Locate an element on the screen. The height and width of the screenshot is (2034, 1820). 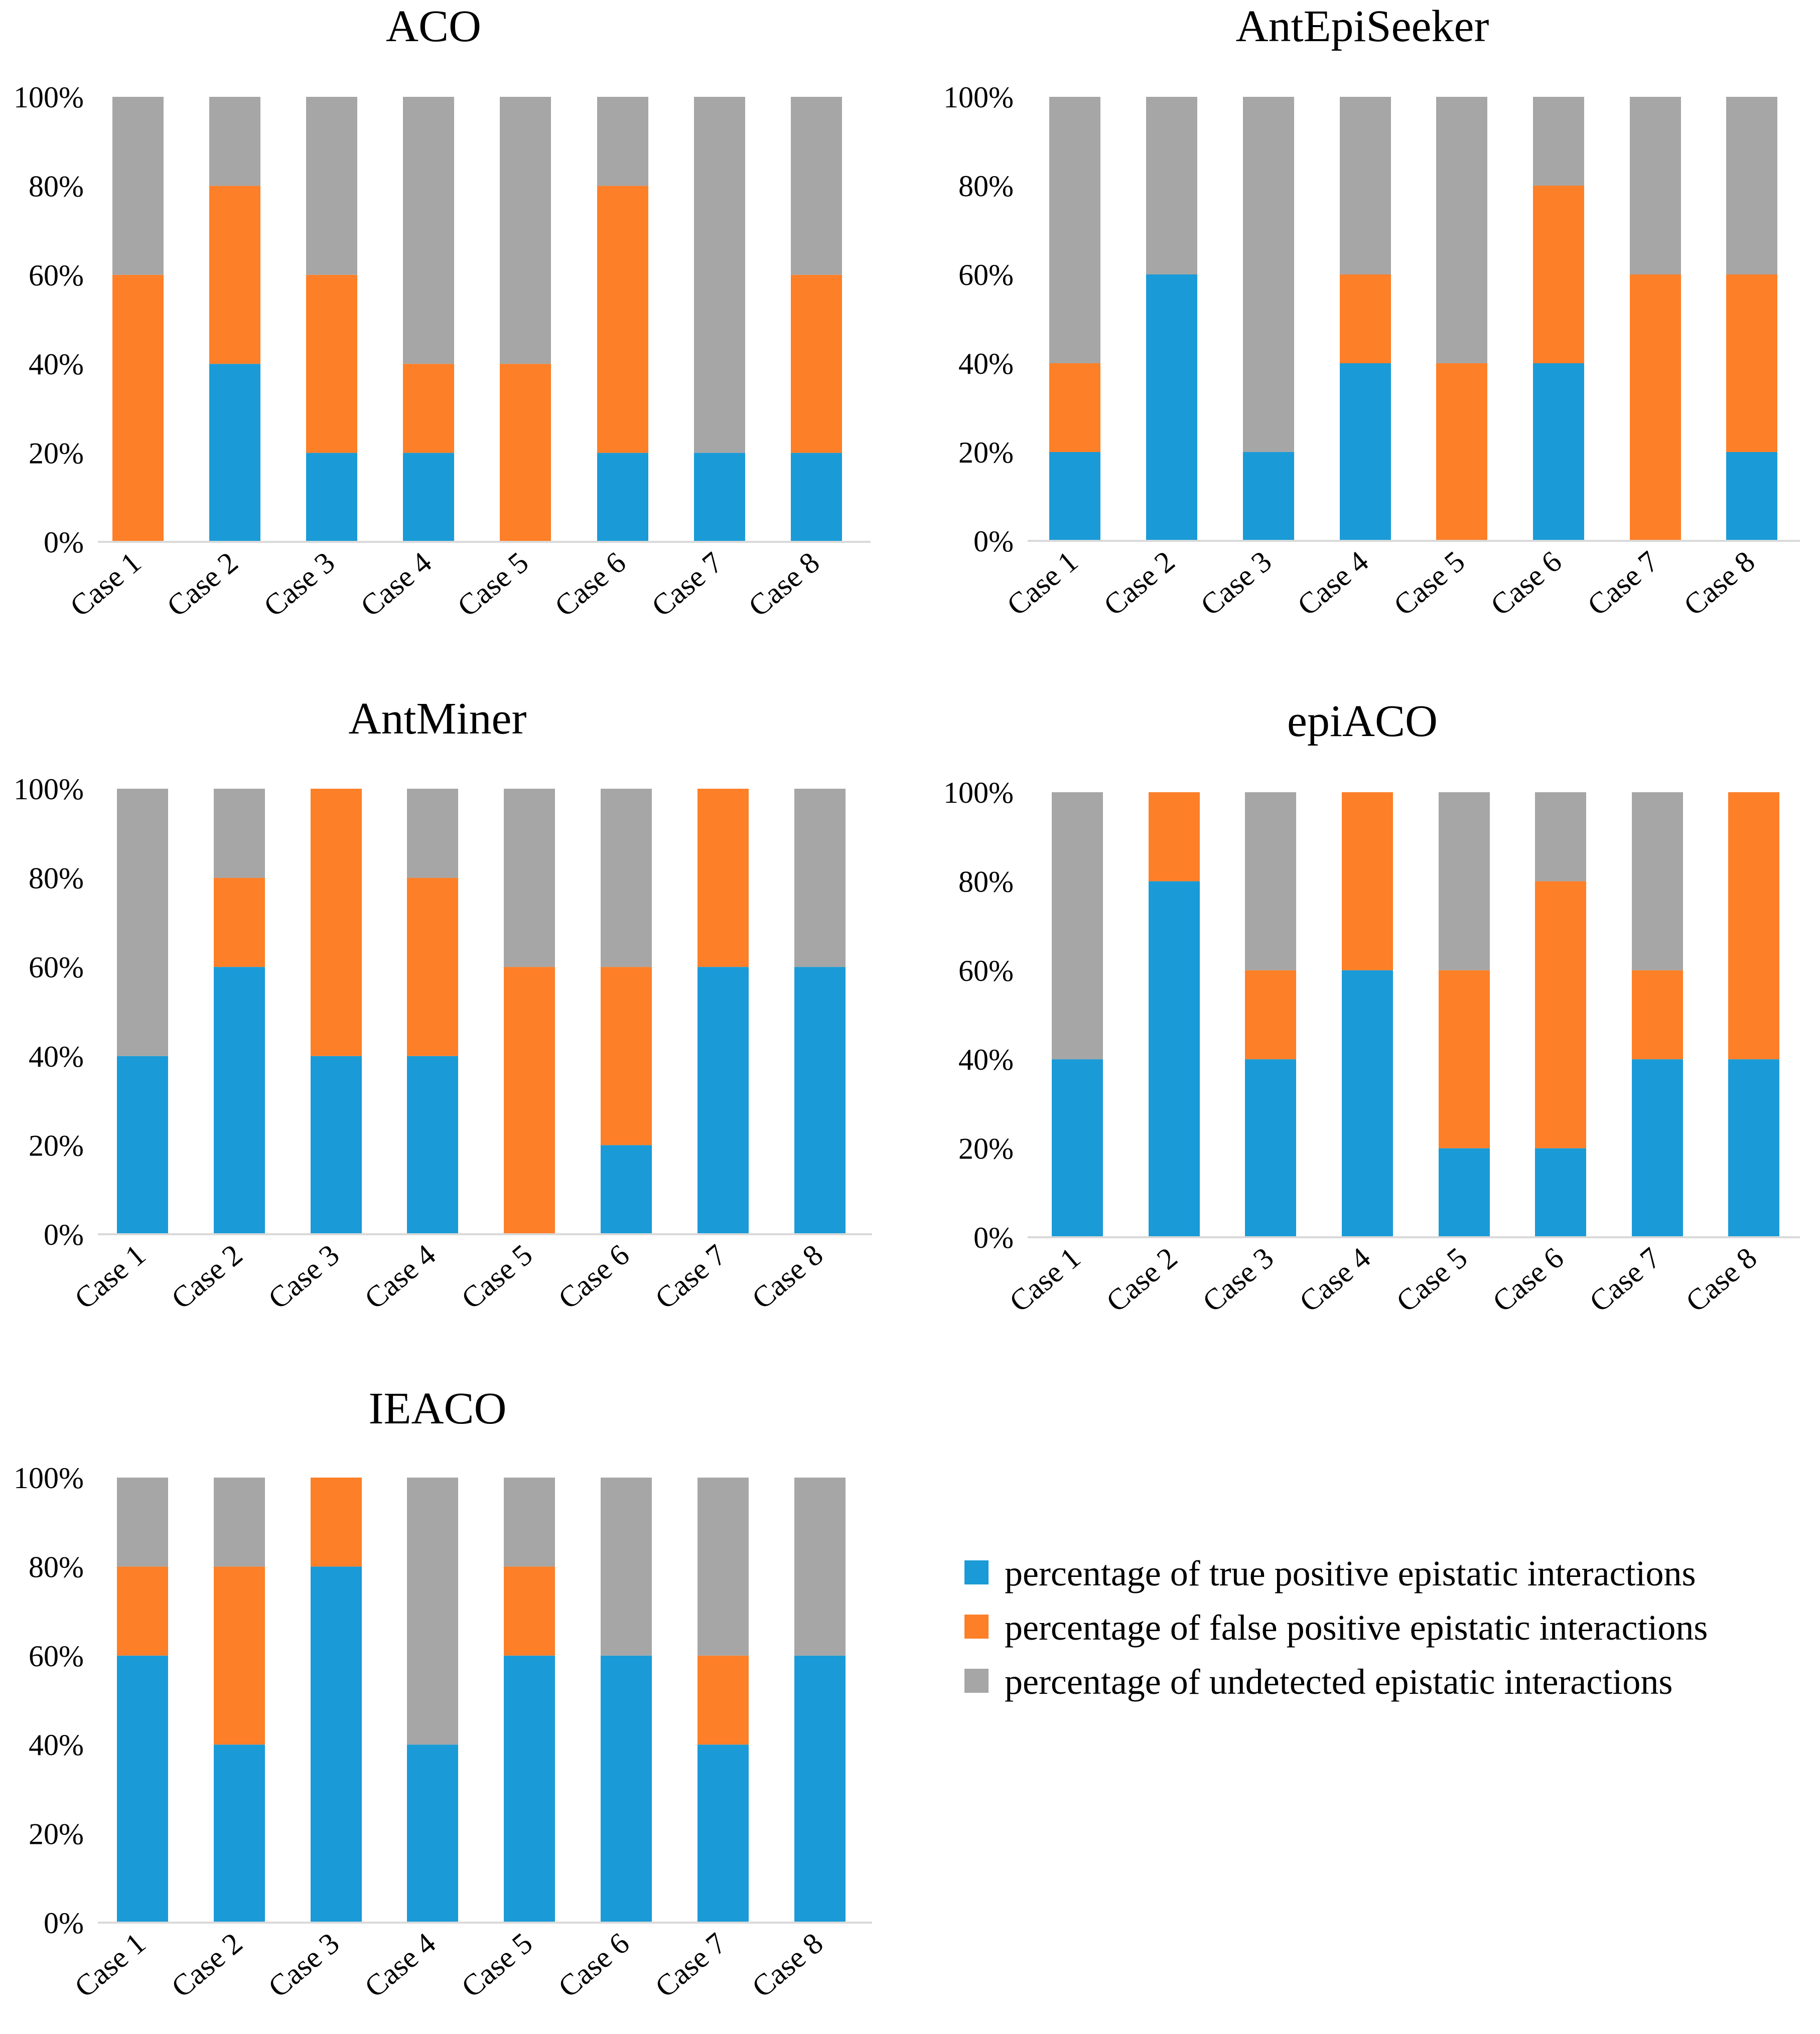
chart-title: AntMiner is located at coordinates (438, 719).